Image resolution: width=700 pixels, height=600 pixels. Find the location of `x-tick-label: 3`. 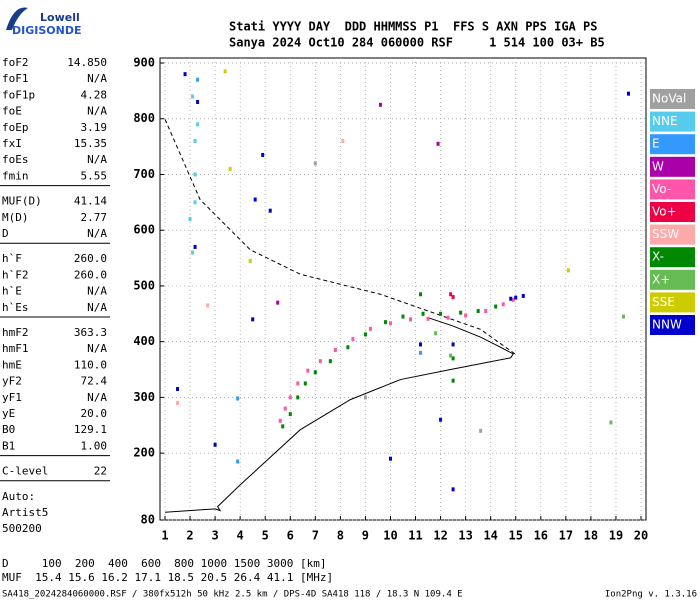

x-tick-label: 3 is located at coordinates (214, 536).